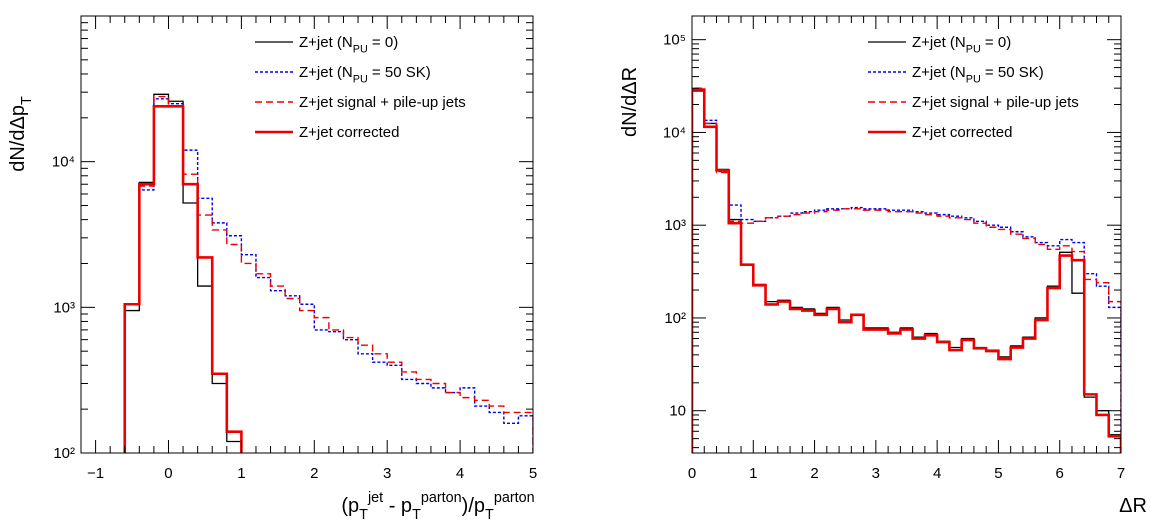 The height and width of the screenshot is (523, 1151). Describe the element at coordinates (1060, 473) in the screenshot. I see `x-tick-label: 6` at that location.